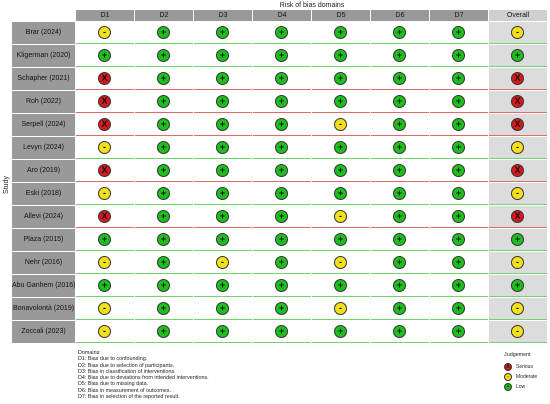  I want to click on study-row: Eski (2018) - + + + + + + -, so click(279, 194).